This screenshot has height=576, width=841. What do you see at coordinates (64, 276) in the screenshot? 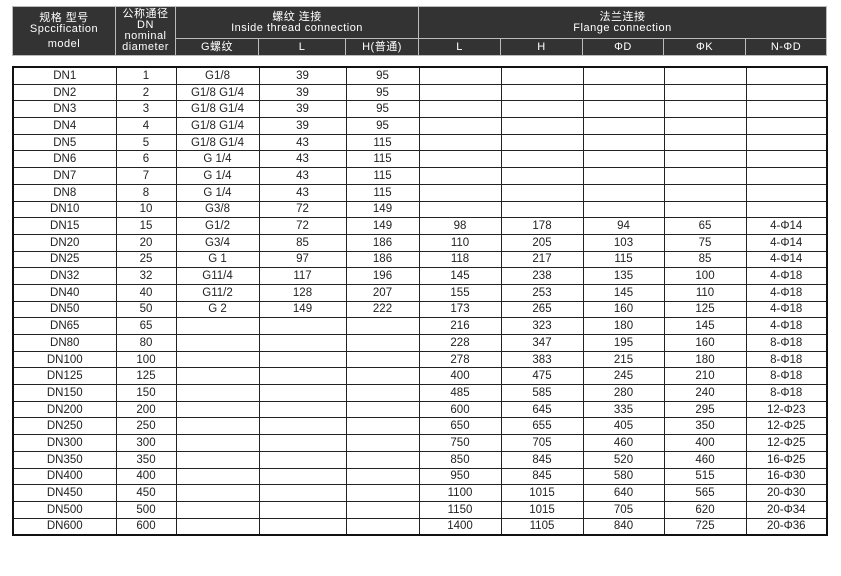
I see `table-cell: DN32` at bounding box center [64, 276].